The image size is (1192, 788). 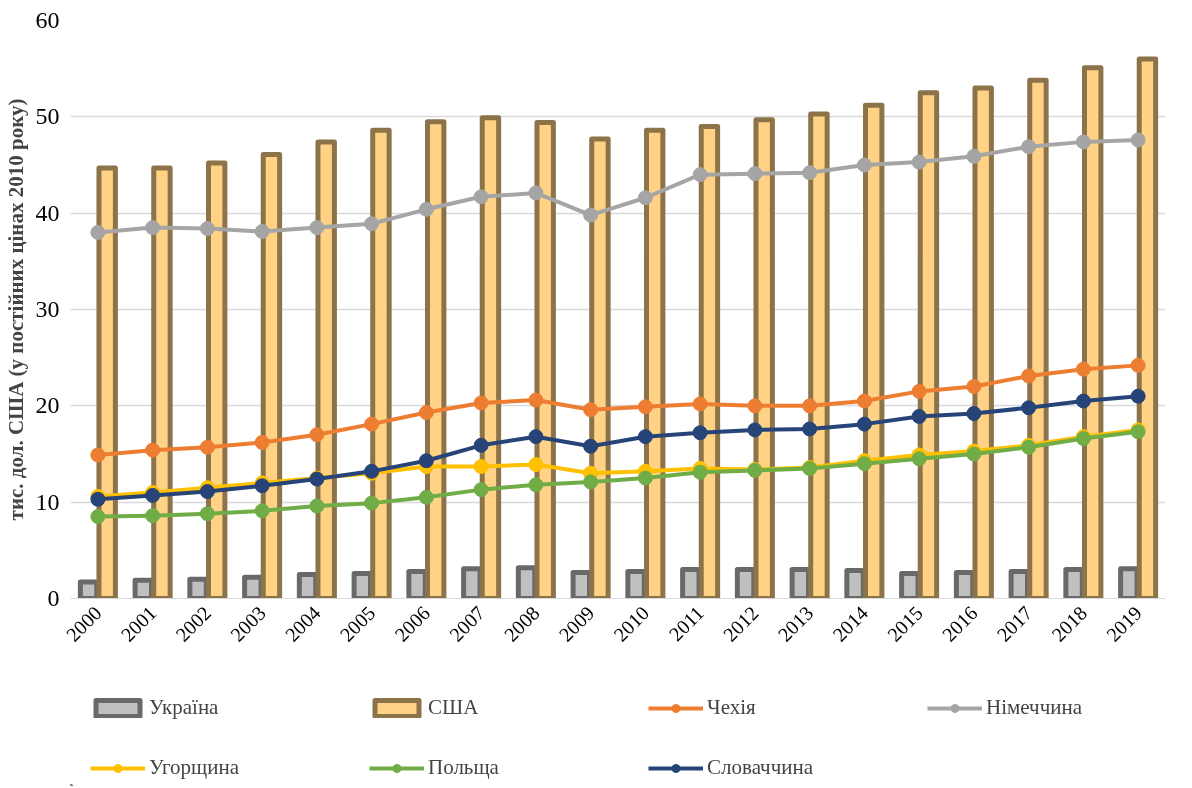 What do you see at coordinates (464, 767) in the screenshot?
I see `legend-label: Польща` at bounding box center [464, 767].